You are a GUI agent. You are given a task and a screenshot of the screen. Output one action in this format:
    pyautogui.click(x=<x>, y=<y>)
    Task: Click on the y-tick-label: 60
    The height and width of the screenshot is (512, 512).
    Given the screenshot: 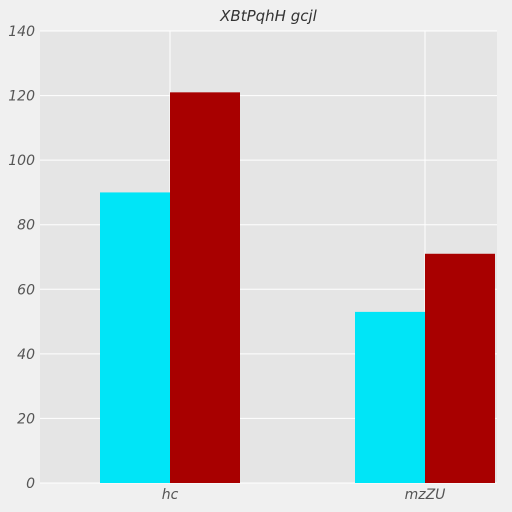 What is the action you would take?
    pyautogui.click(x=26, y=290)
    